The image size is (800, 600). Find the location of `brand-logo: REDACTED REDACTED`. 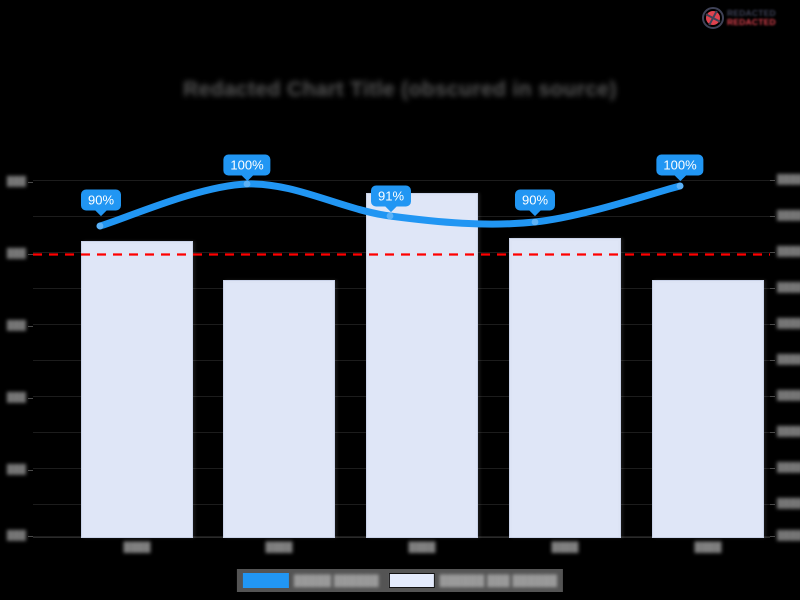

brand-logo: REDACTED REDACTED is located at coordinates (748, 18).